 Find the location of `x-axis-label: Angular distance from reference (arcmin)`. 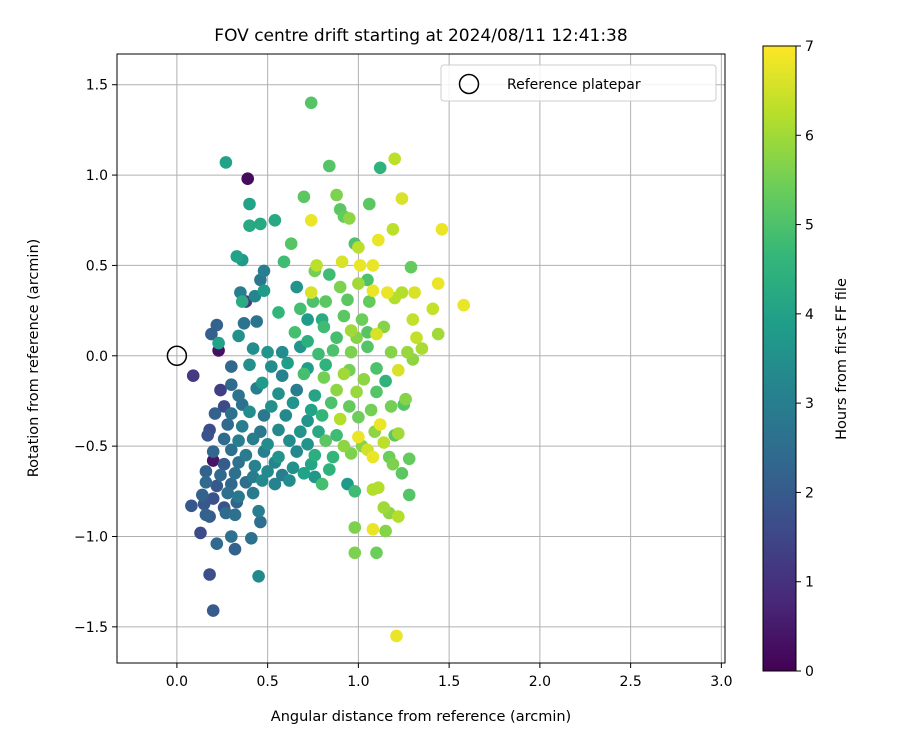

x-axis-label: Angular distance from reference (arcmin) is located at coordinates (421, 717).